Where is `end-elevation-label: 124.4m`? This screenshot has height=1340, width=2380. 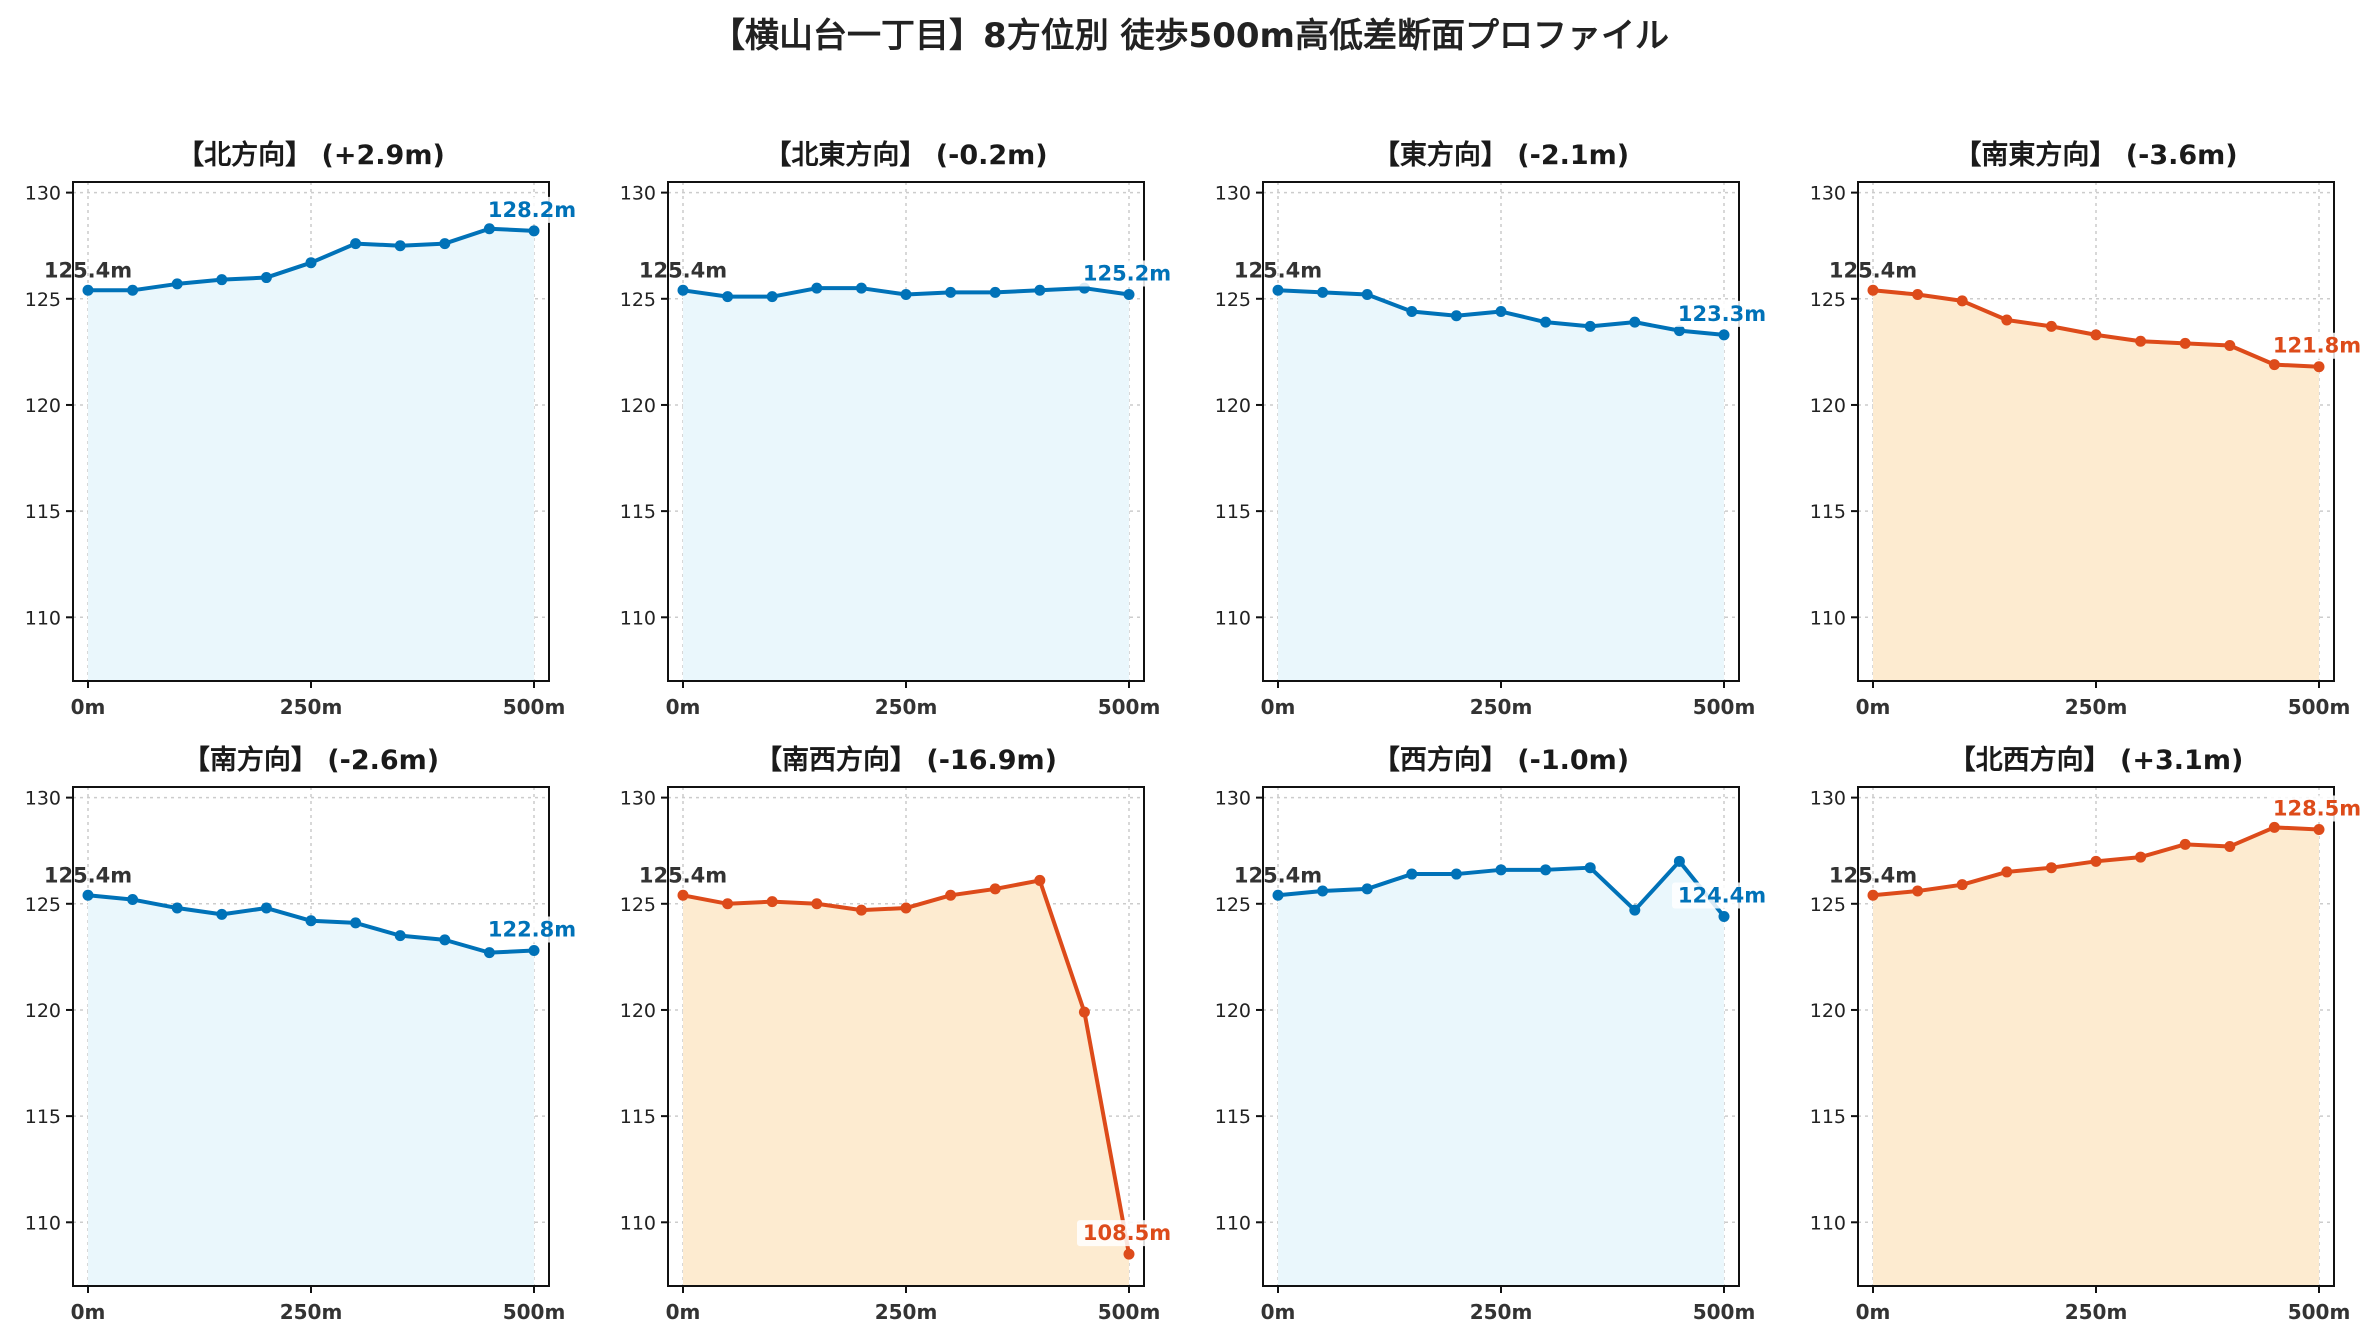 end-elevation-label: 124.4m is located at coordinates (1722, 896).